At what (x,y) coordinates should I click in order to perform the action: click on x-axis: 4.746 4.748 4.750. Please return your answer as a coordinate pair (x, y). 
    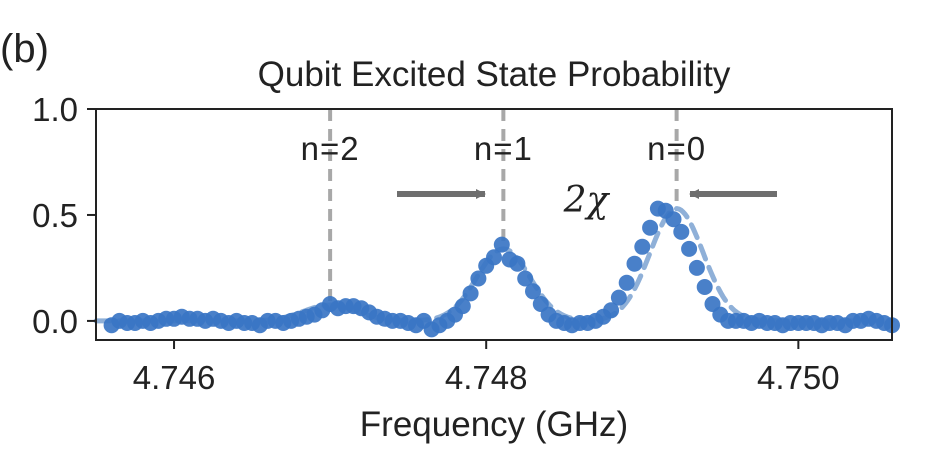
    Looking at the image, I should click on (486, 368).